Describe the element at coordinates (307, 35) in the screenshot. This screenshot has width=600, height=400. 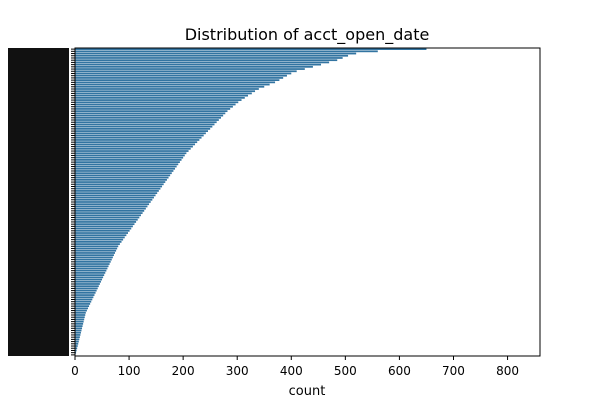
I see `chart-title: Distribution of acct_open_date` at that location.